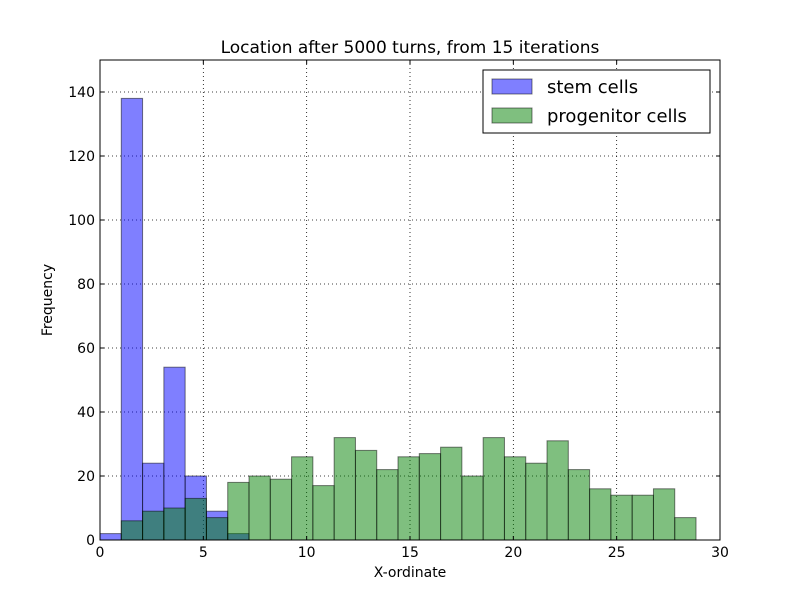 The image size is (800, 600). Describe the element at coordinates (307, 553) in the screenshot. I see `x-tick-label: 10` at that location.